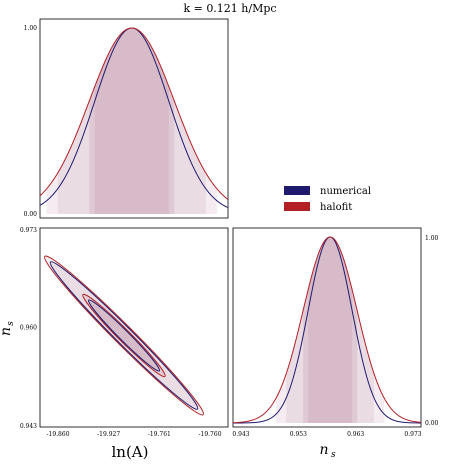 The height and width of the screenshot is (467, 463). What do you see at coordinates (323, 450) in the screenshot?
I see `xaxis-label-ns: n` at bounding box center [323, 450].